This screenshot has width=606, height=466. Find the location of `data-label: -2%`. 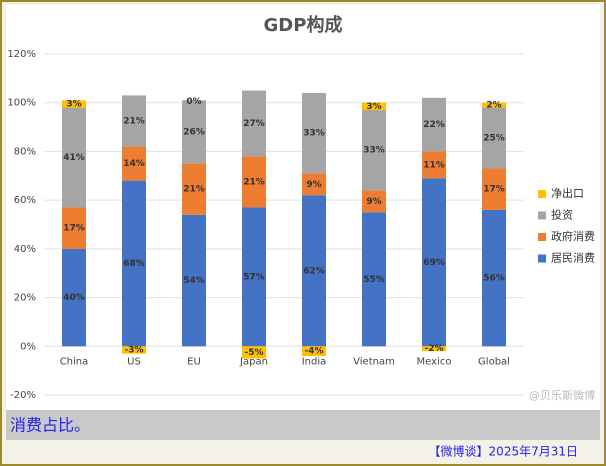

data-label: -2% is located at coordinates (433, 349).